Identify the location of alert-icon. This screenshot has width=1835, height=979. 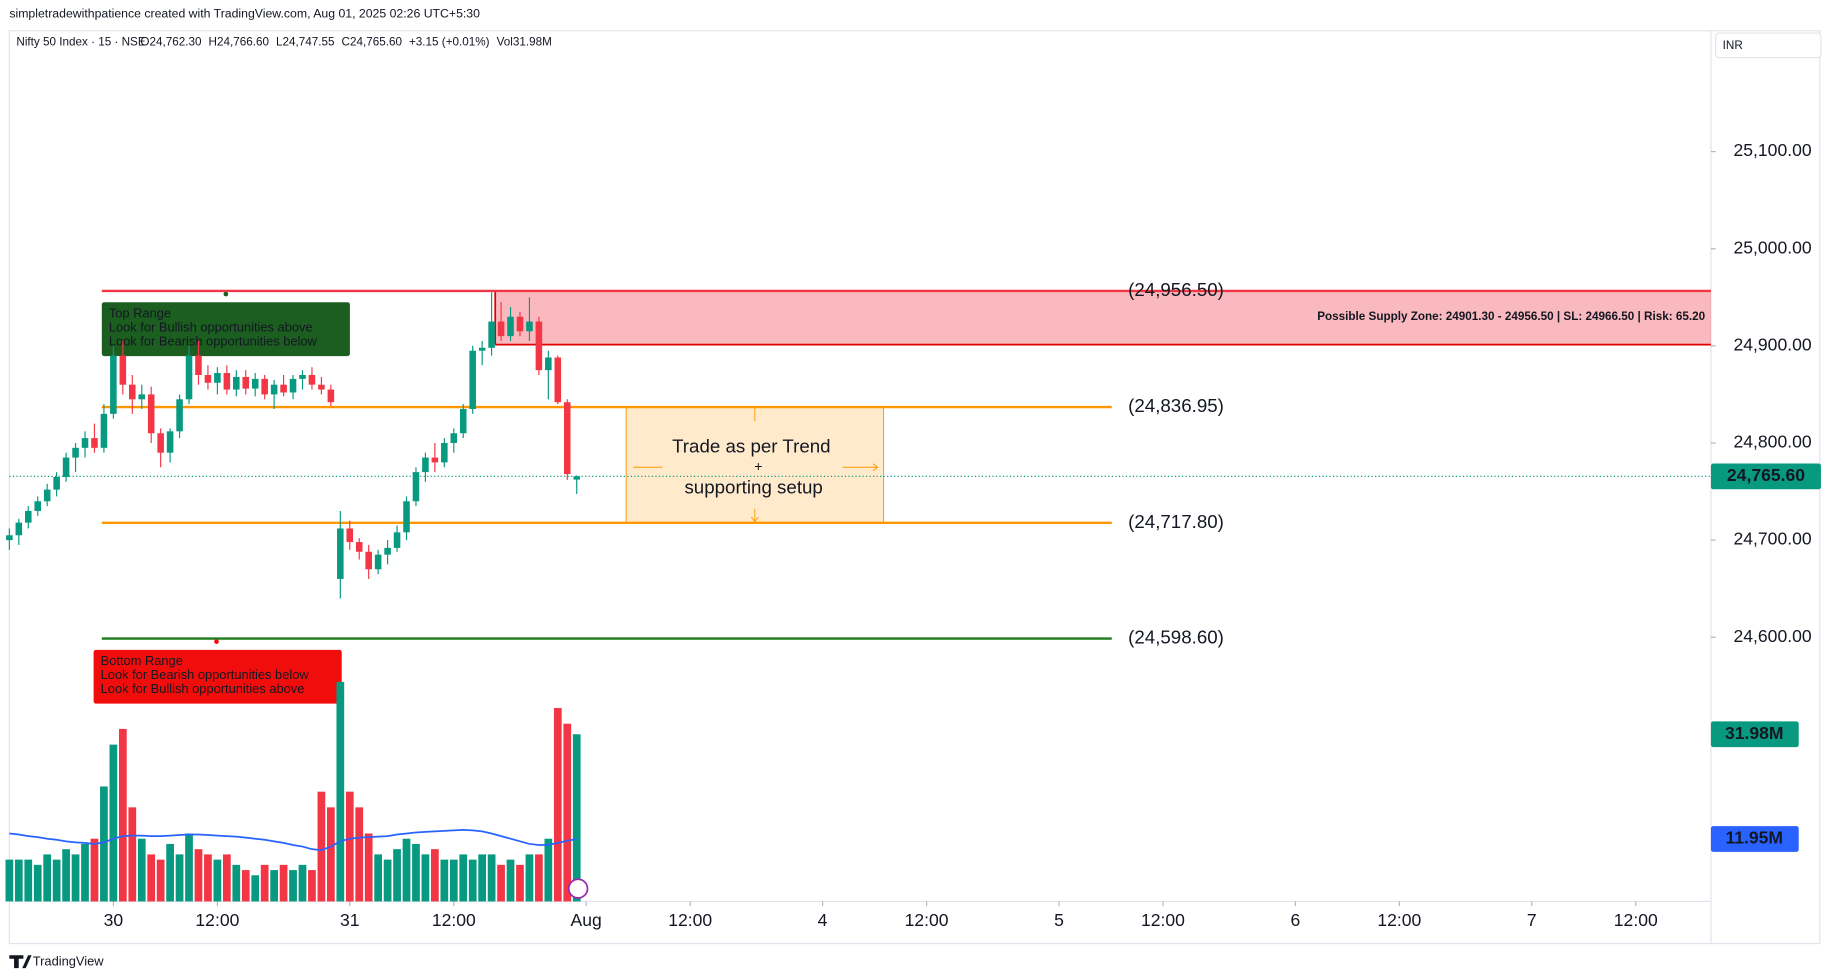
(578, 888).